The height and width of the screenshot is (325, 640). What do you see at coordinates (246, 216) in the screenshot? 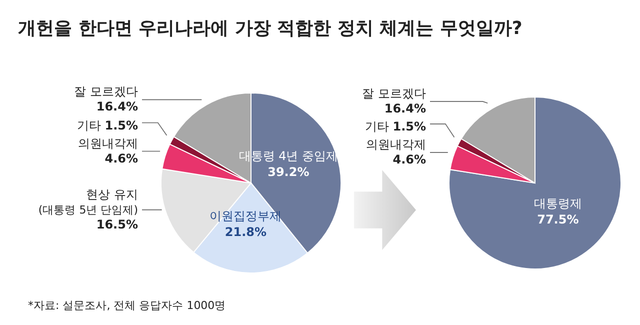
I see `slice-label: 이원집정부제` at bounding box center [246, 216].